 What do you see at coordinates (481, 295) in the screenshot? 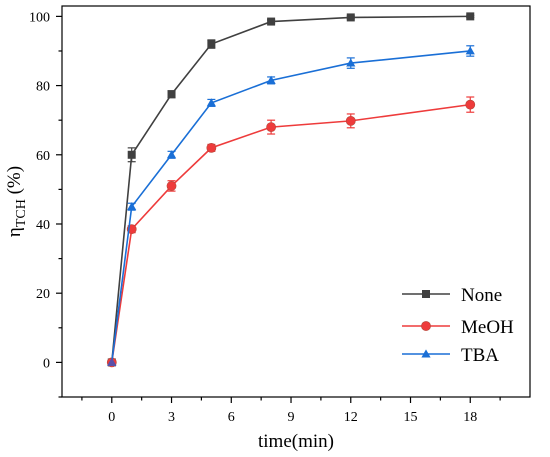
I see `legend-label-none: None` at bounding box center [481, 295].